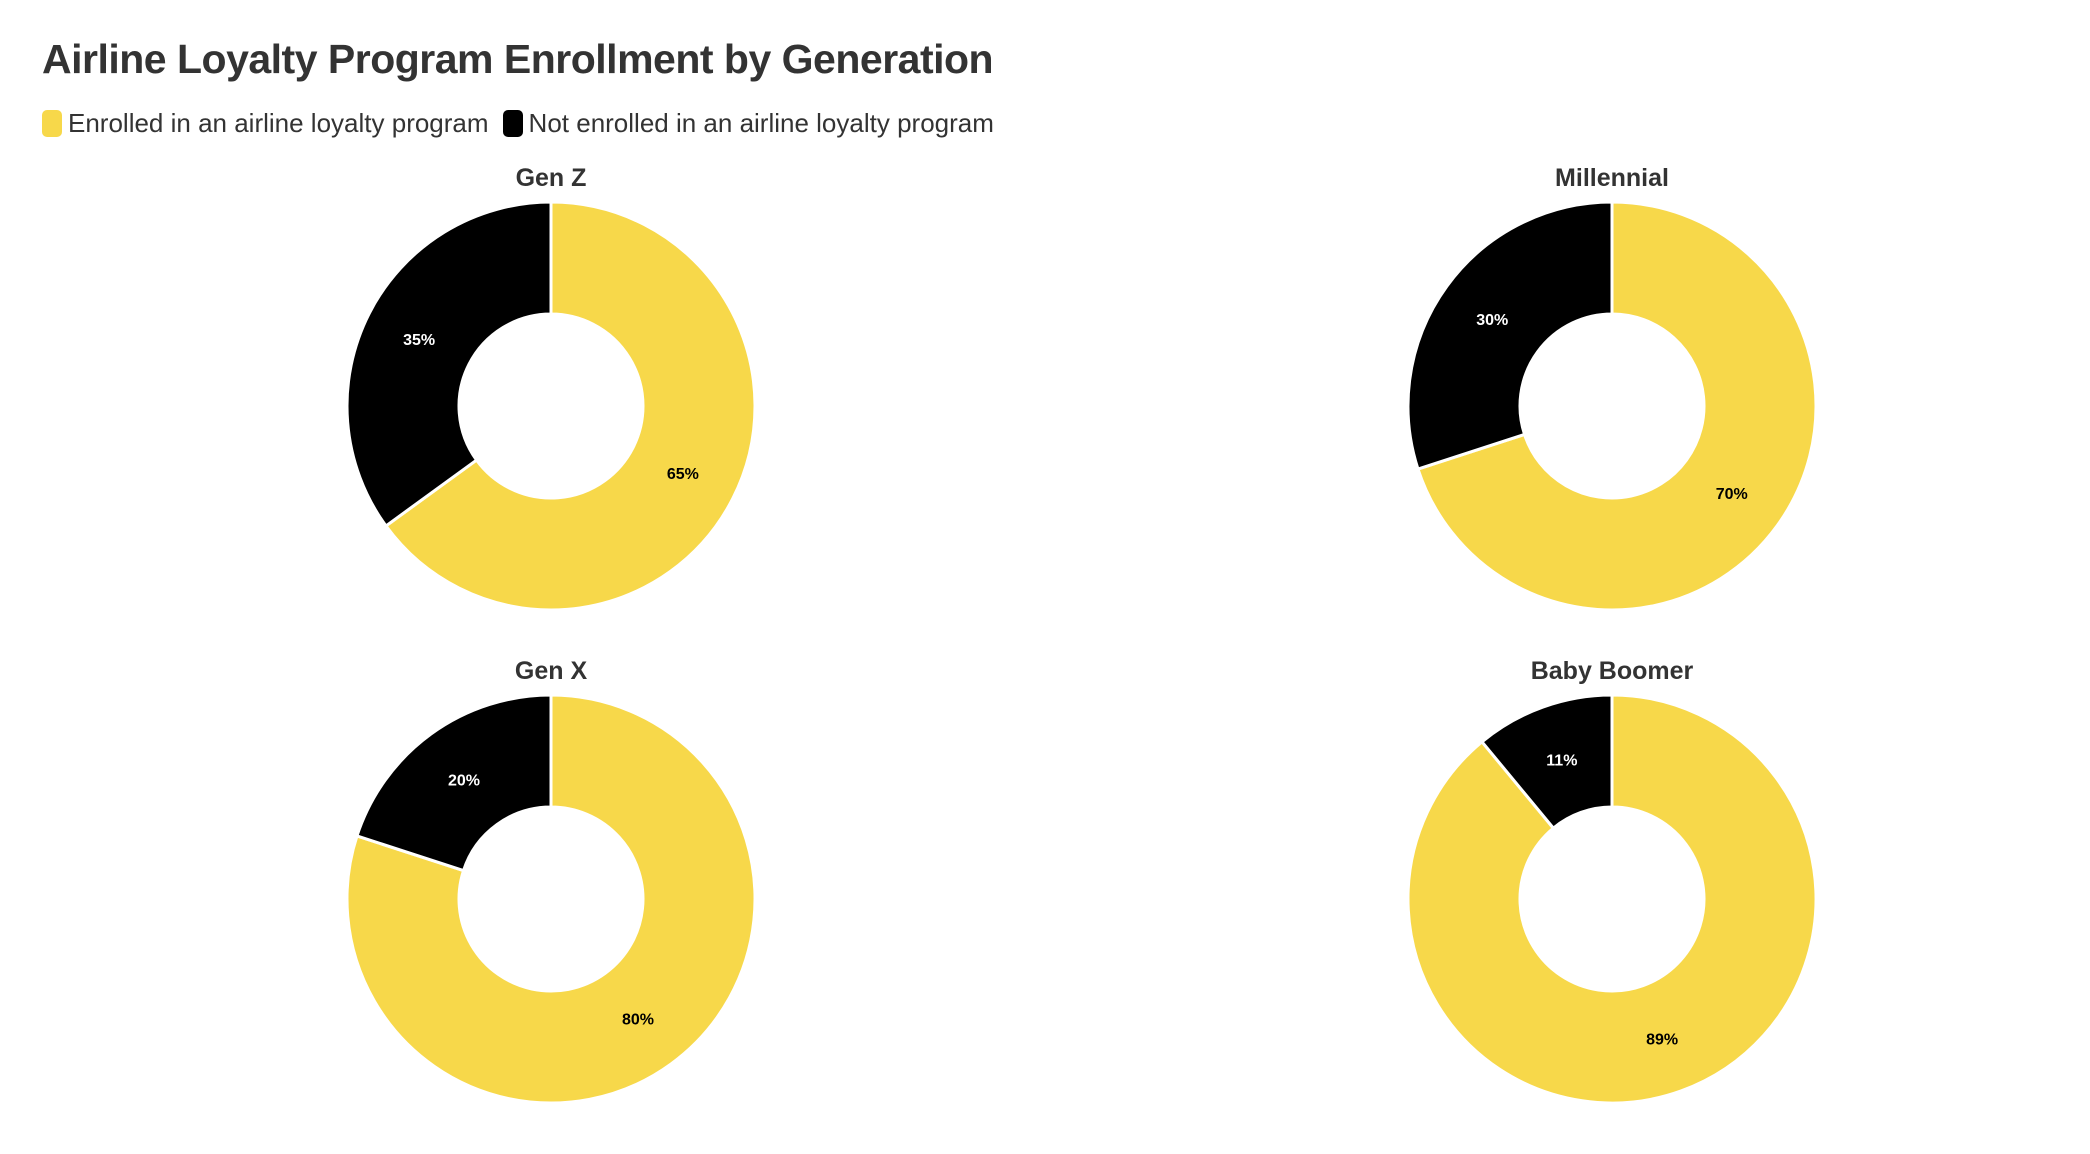 The height and width of the screenshot is (1154, 2090). I want to click on legend-item-enrolled: Enrolled in an airline loyalty program, so click(265, 123).